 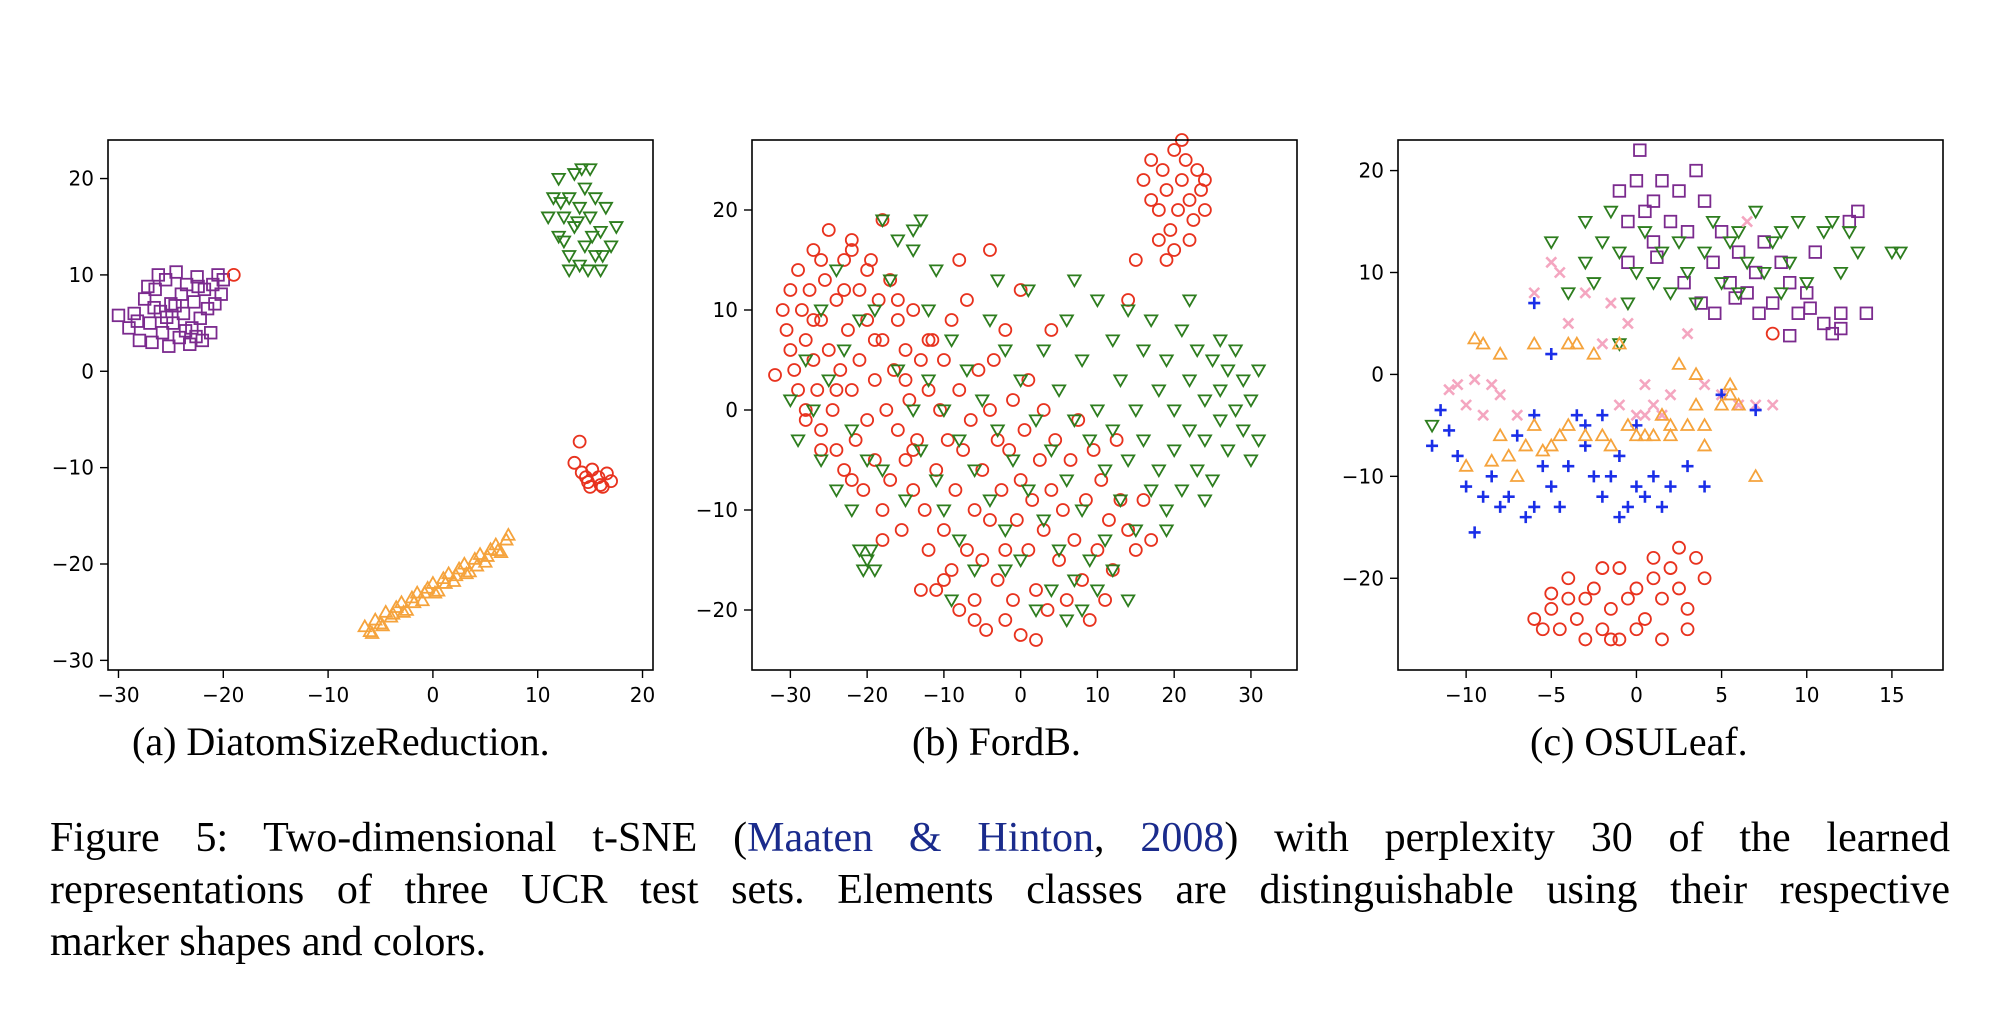 What do you see at coordinates (1182, 838) in the screenshot?
I see `citation-year-link: 2008` at bounding box center [1182, 838].